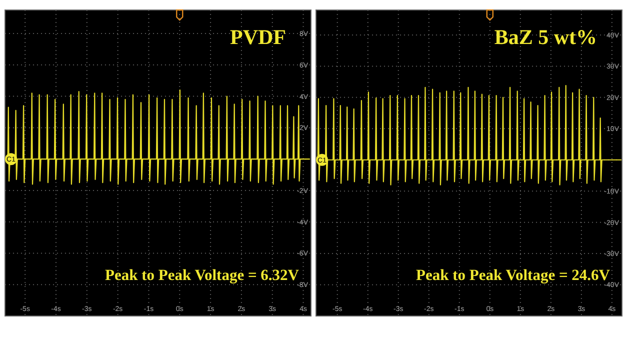  What do you see at coordinates (513, 275) in the screenshot?
I see `annotation: Peak to Peak Voltage = 24.6V` at bounding box center [513, 275].